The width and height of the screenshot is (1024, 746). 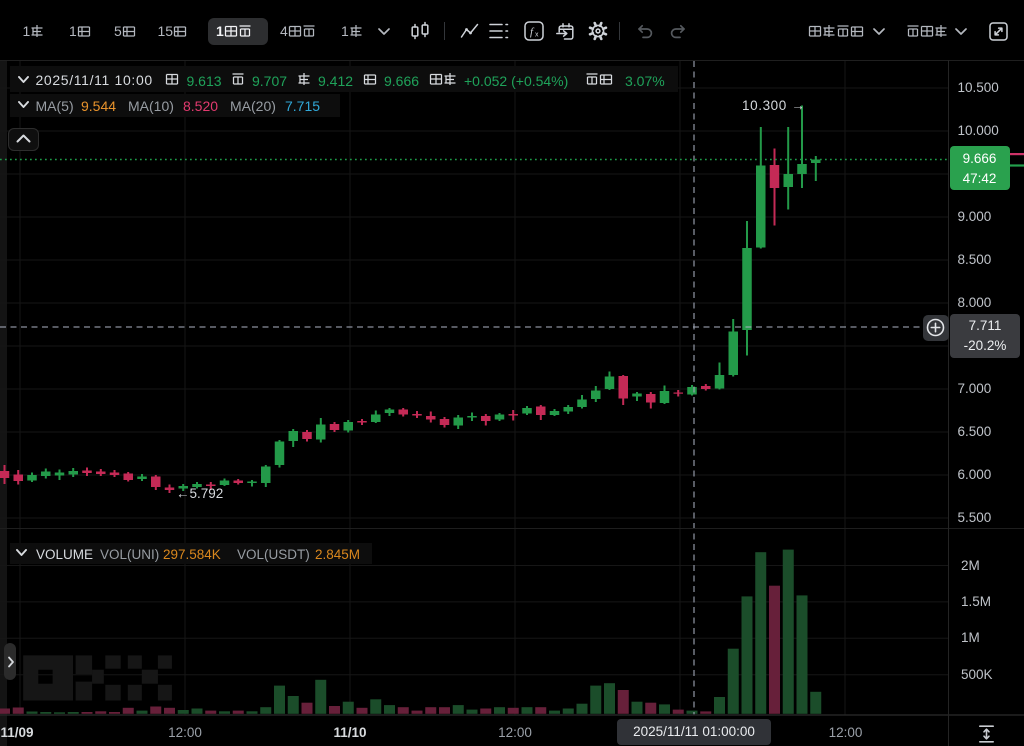 What do you see at coordinates (537, 35) in the screenshot?
I see `svg-text: x` at bounding box center [537, 35].